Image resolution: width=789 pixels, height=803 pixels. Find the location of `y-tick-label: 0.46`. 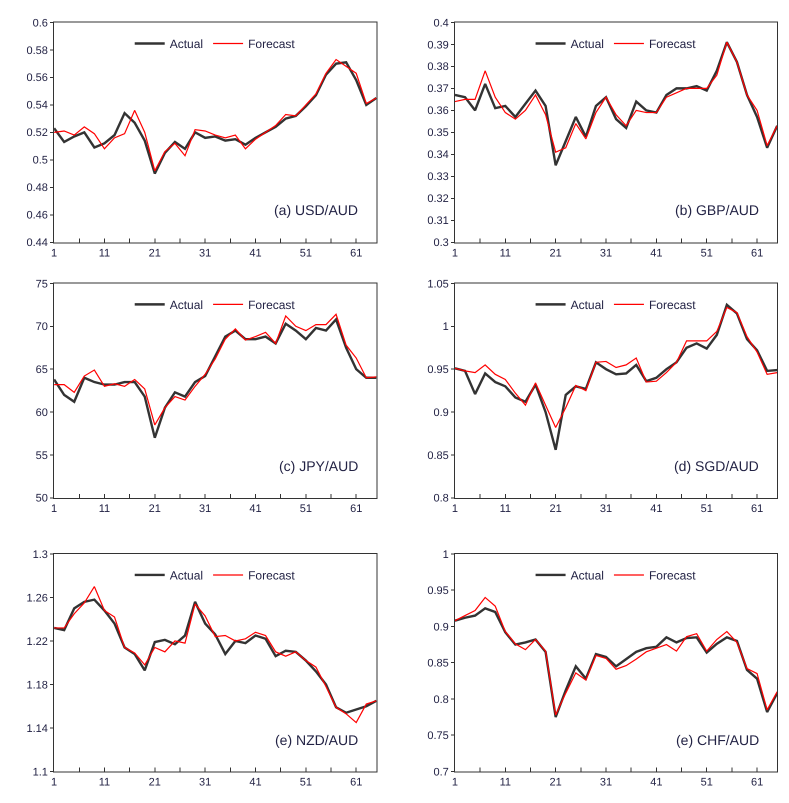

y-tick-label: 0.46 is located at coordinates (37, 216).